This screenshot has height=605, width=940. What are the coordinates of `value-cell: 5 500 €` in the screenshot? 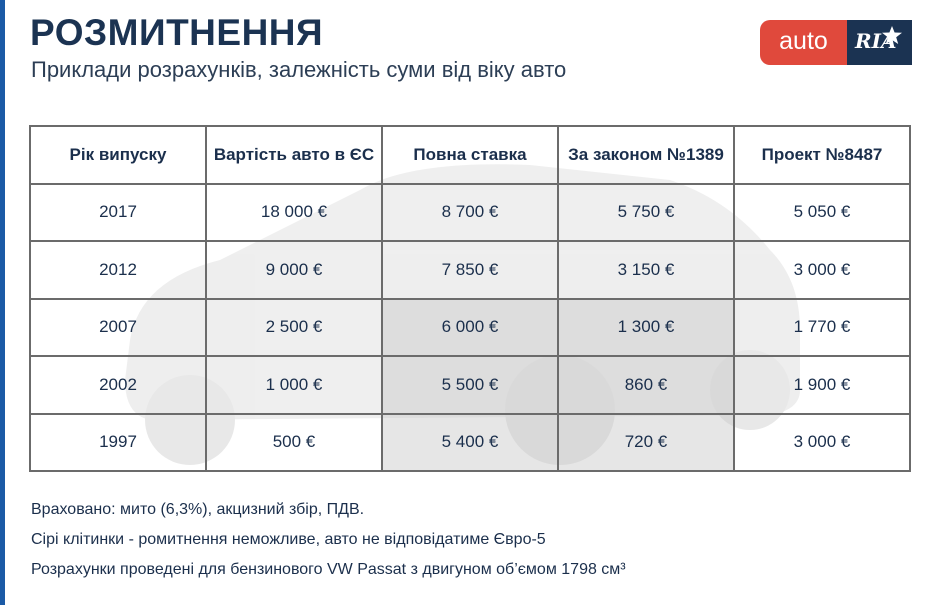 It's located at (470, 385).